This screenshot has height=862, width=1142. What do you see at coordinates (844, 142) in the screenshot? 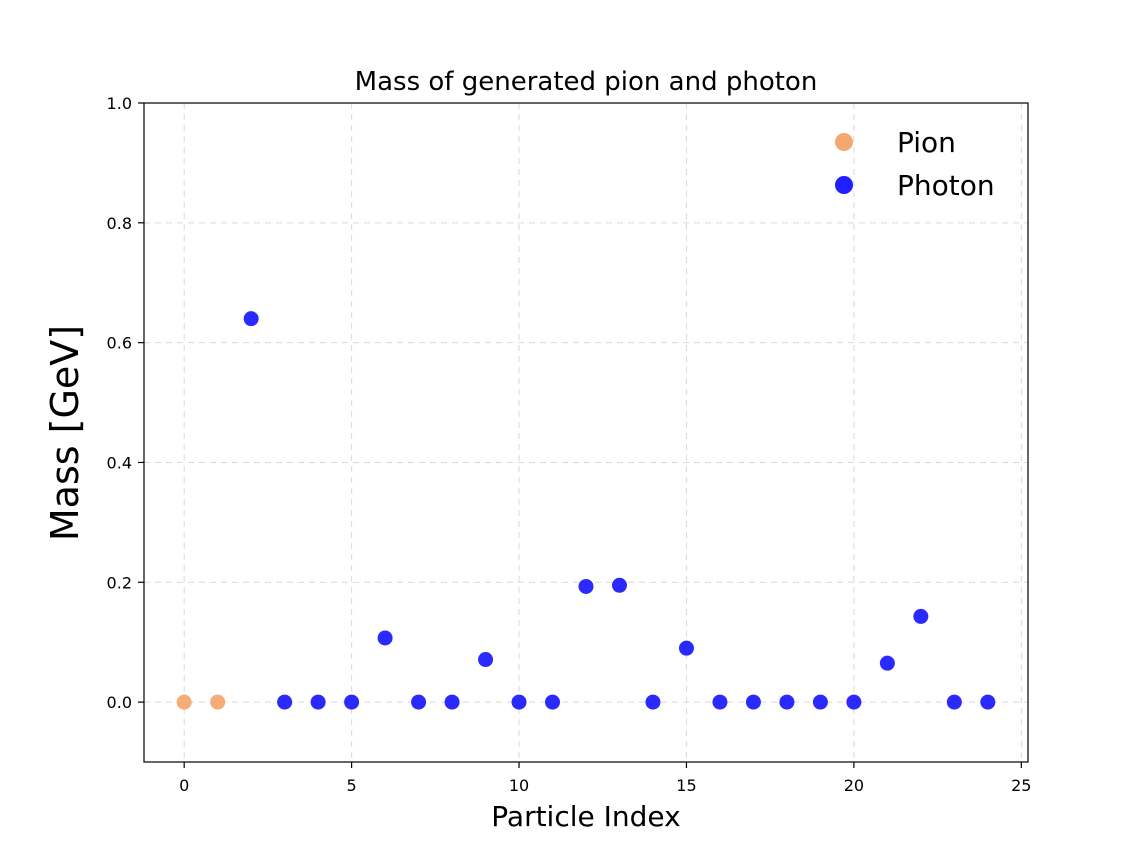
I see `legend-marker-pion` at bounding box center [844, 142].